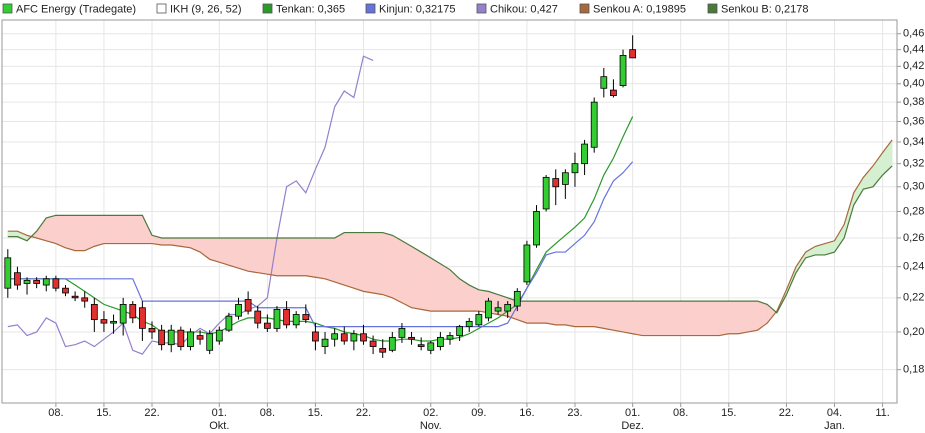 This screenshot has height=433, width=925. I want to click on y-tick-label: 0,42, so click(913, 66).